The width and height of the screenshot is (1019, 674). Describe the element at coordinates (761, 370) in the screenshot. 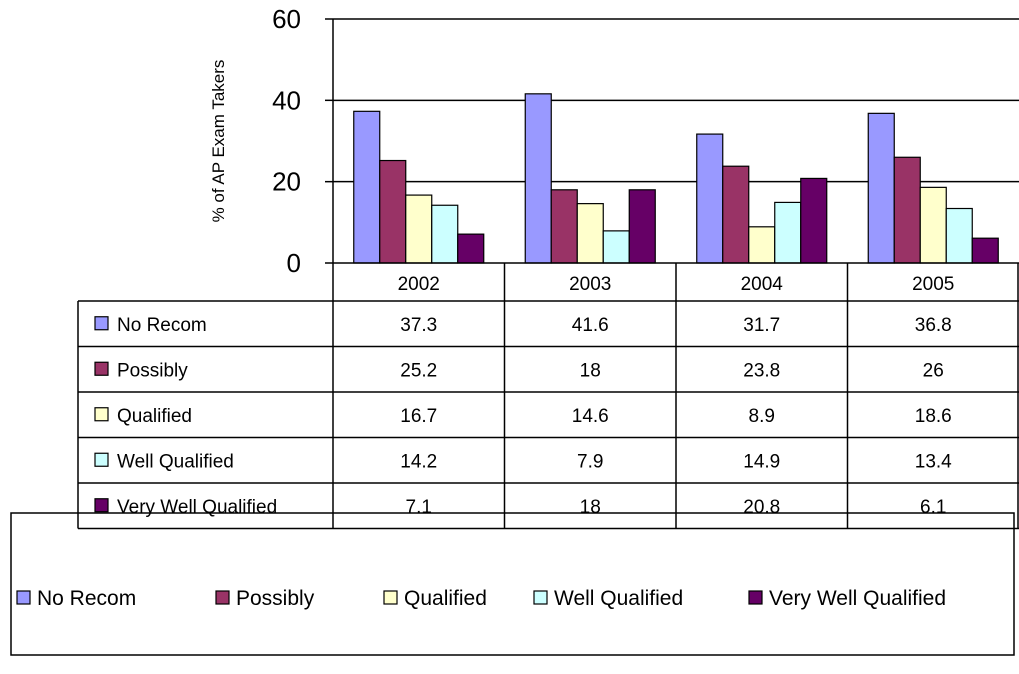

I see `data-value-label: 23.8` at that location.